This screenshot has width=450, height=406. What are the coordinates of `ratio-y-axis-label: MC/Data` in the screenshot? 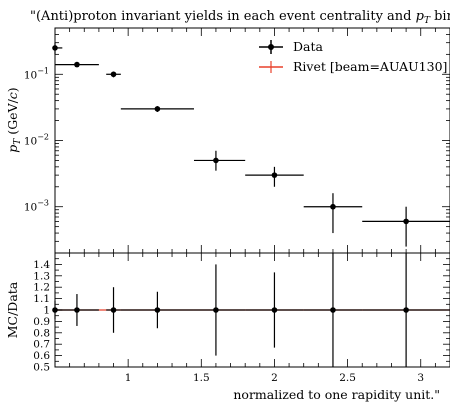 It's located at (12, 309).